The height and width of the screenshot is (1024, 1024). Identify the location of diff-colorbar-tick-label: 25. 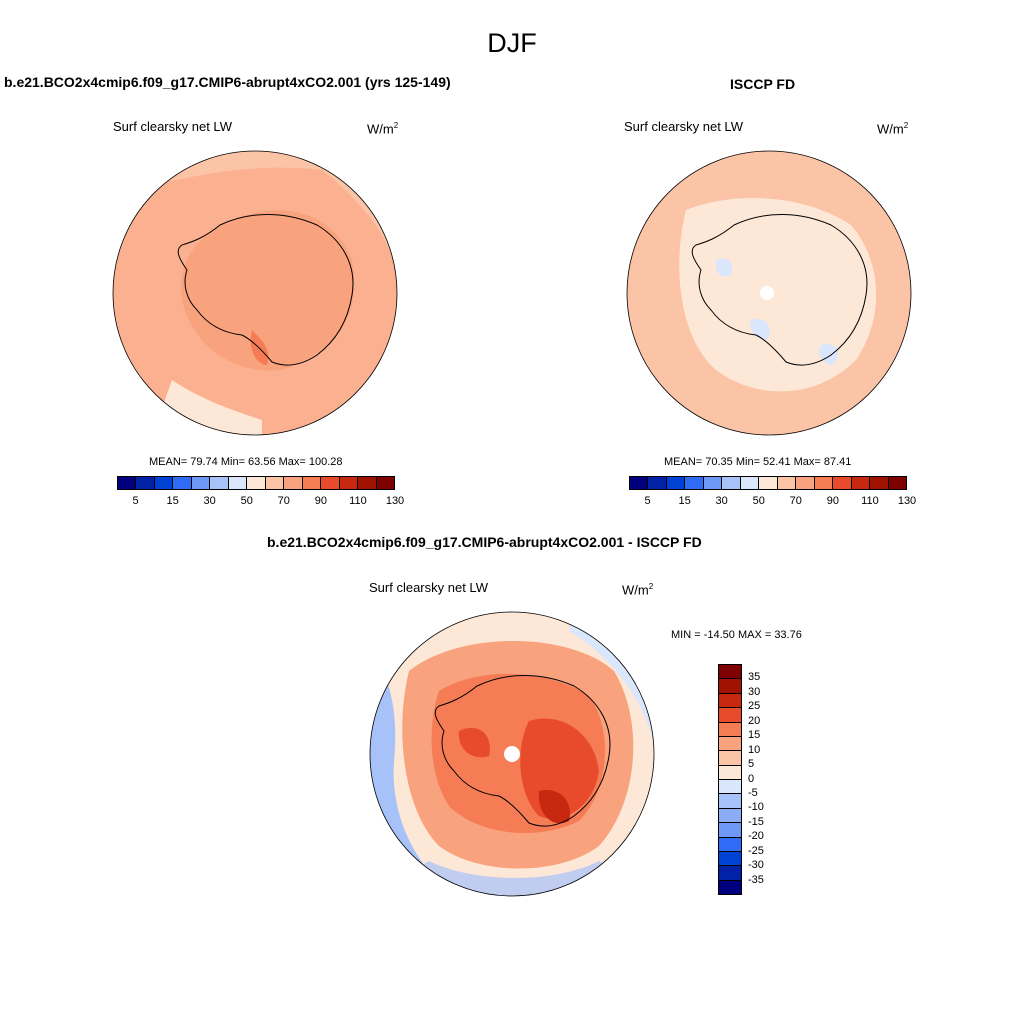
(754, 706).